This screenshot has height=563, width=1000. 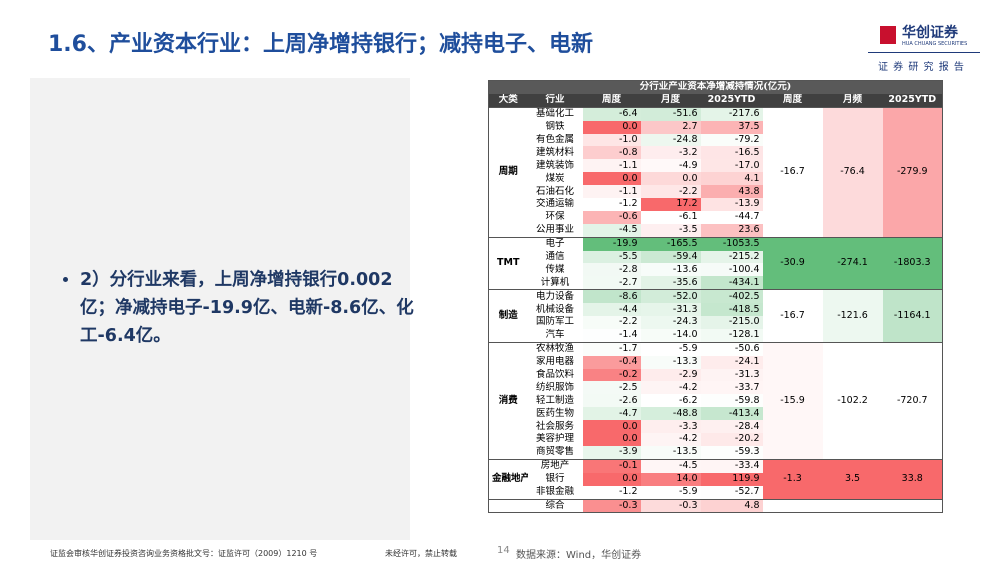 What do you see at coordinates (555, 505) in the screenshot?
I see `industry-cell: 综合` at bounding box center [555, 505].